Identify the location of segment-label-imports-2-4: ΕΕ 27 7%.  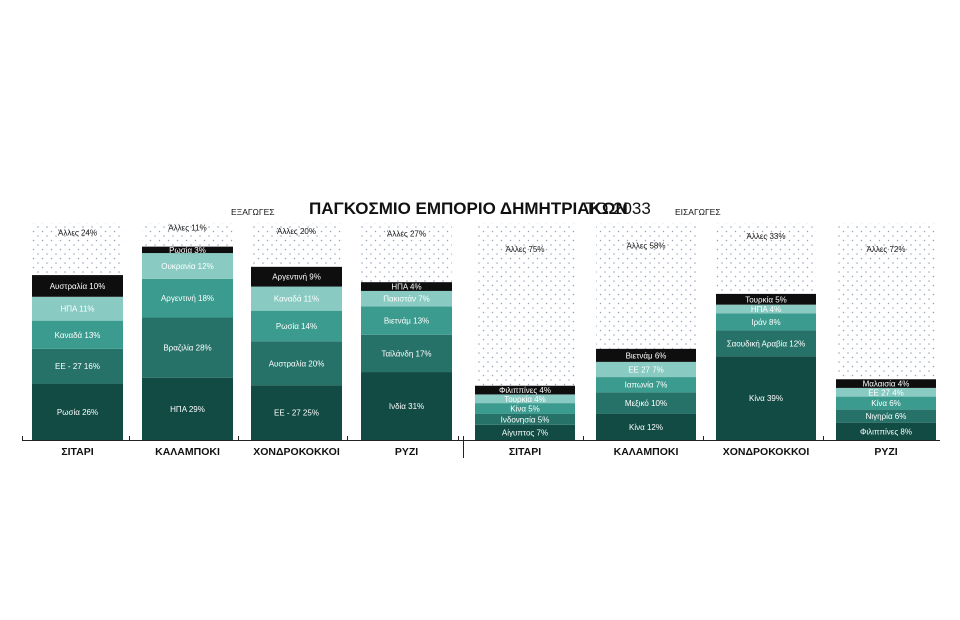
(646, 369).